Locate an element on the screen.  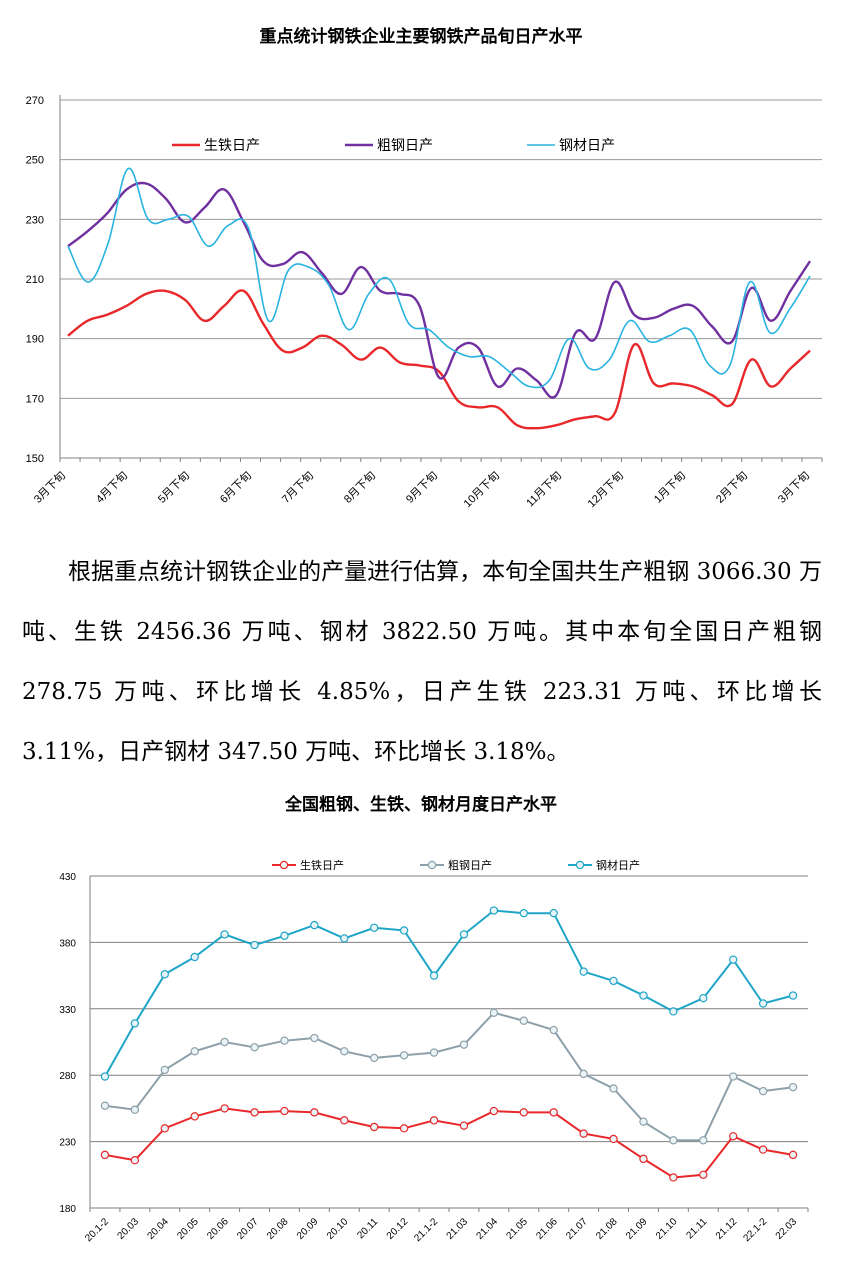
x-tick-label: 20.03 is located at coordinates (129, 1229).